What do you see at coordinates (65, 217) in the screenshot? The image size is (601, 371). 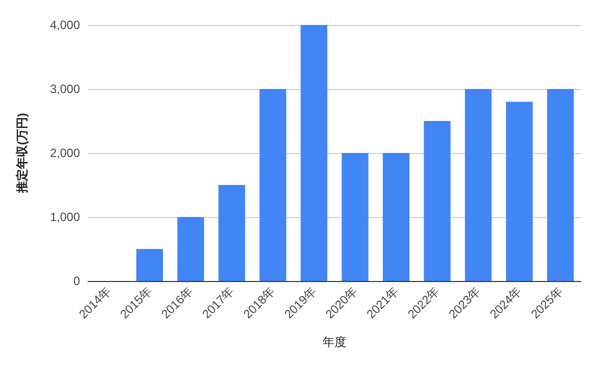 I see `y-tick-label: 1,000` at bounding box center [65, 217].